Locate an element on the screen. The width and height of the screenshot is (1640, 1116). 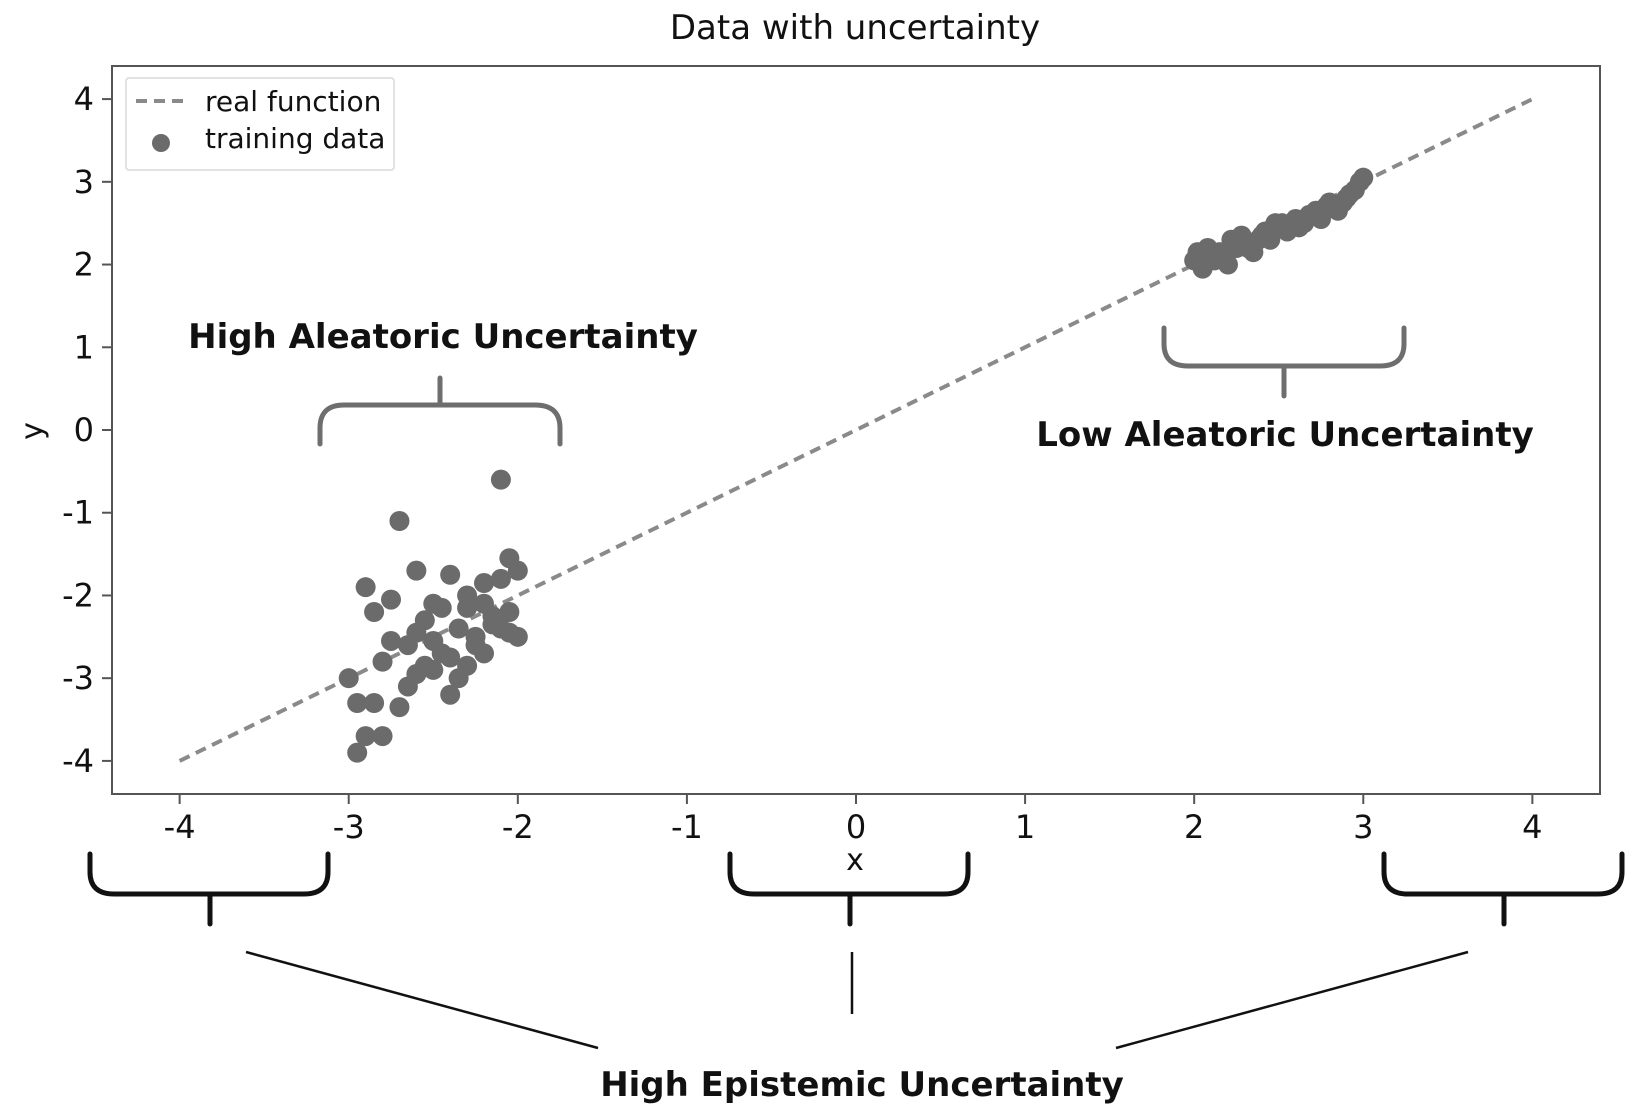
x-tick-label: -2 is located at coordinates (518, 827).